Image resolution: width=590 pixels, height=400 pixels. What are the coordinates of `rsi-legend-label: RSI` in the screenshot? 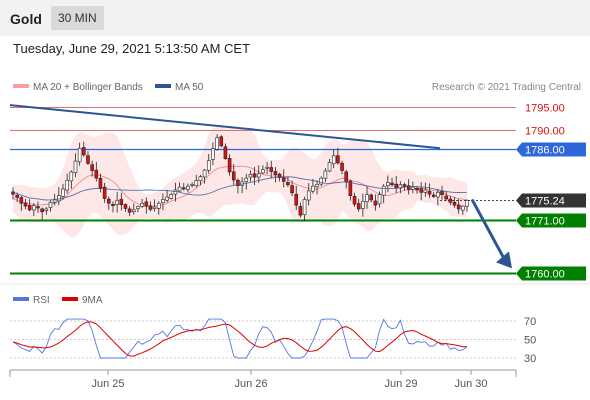 It's located at (41, 300).